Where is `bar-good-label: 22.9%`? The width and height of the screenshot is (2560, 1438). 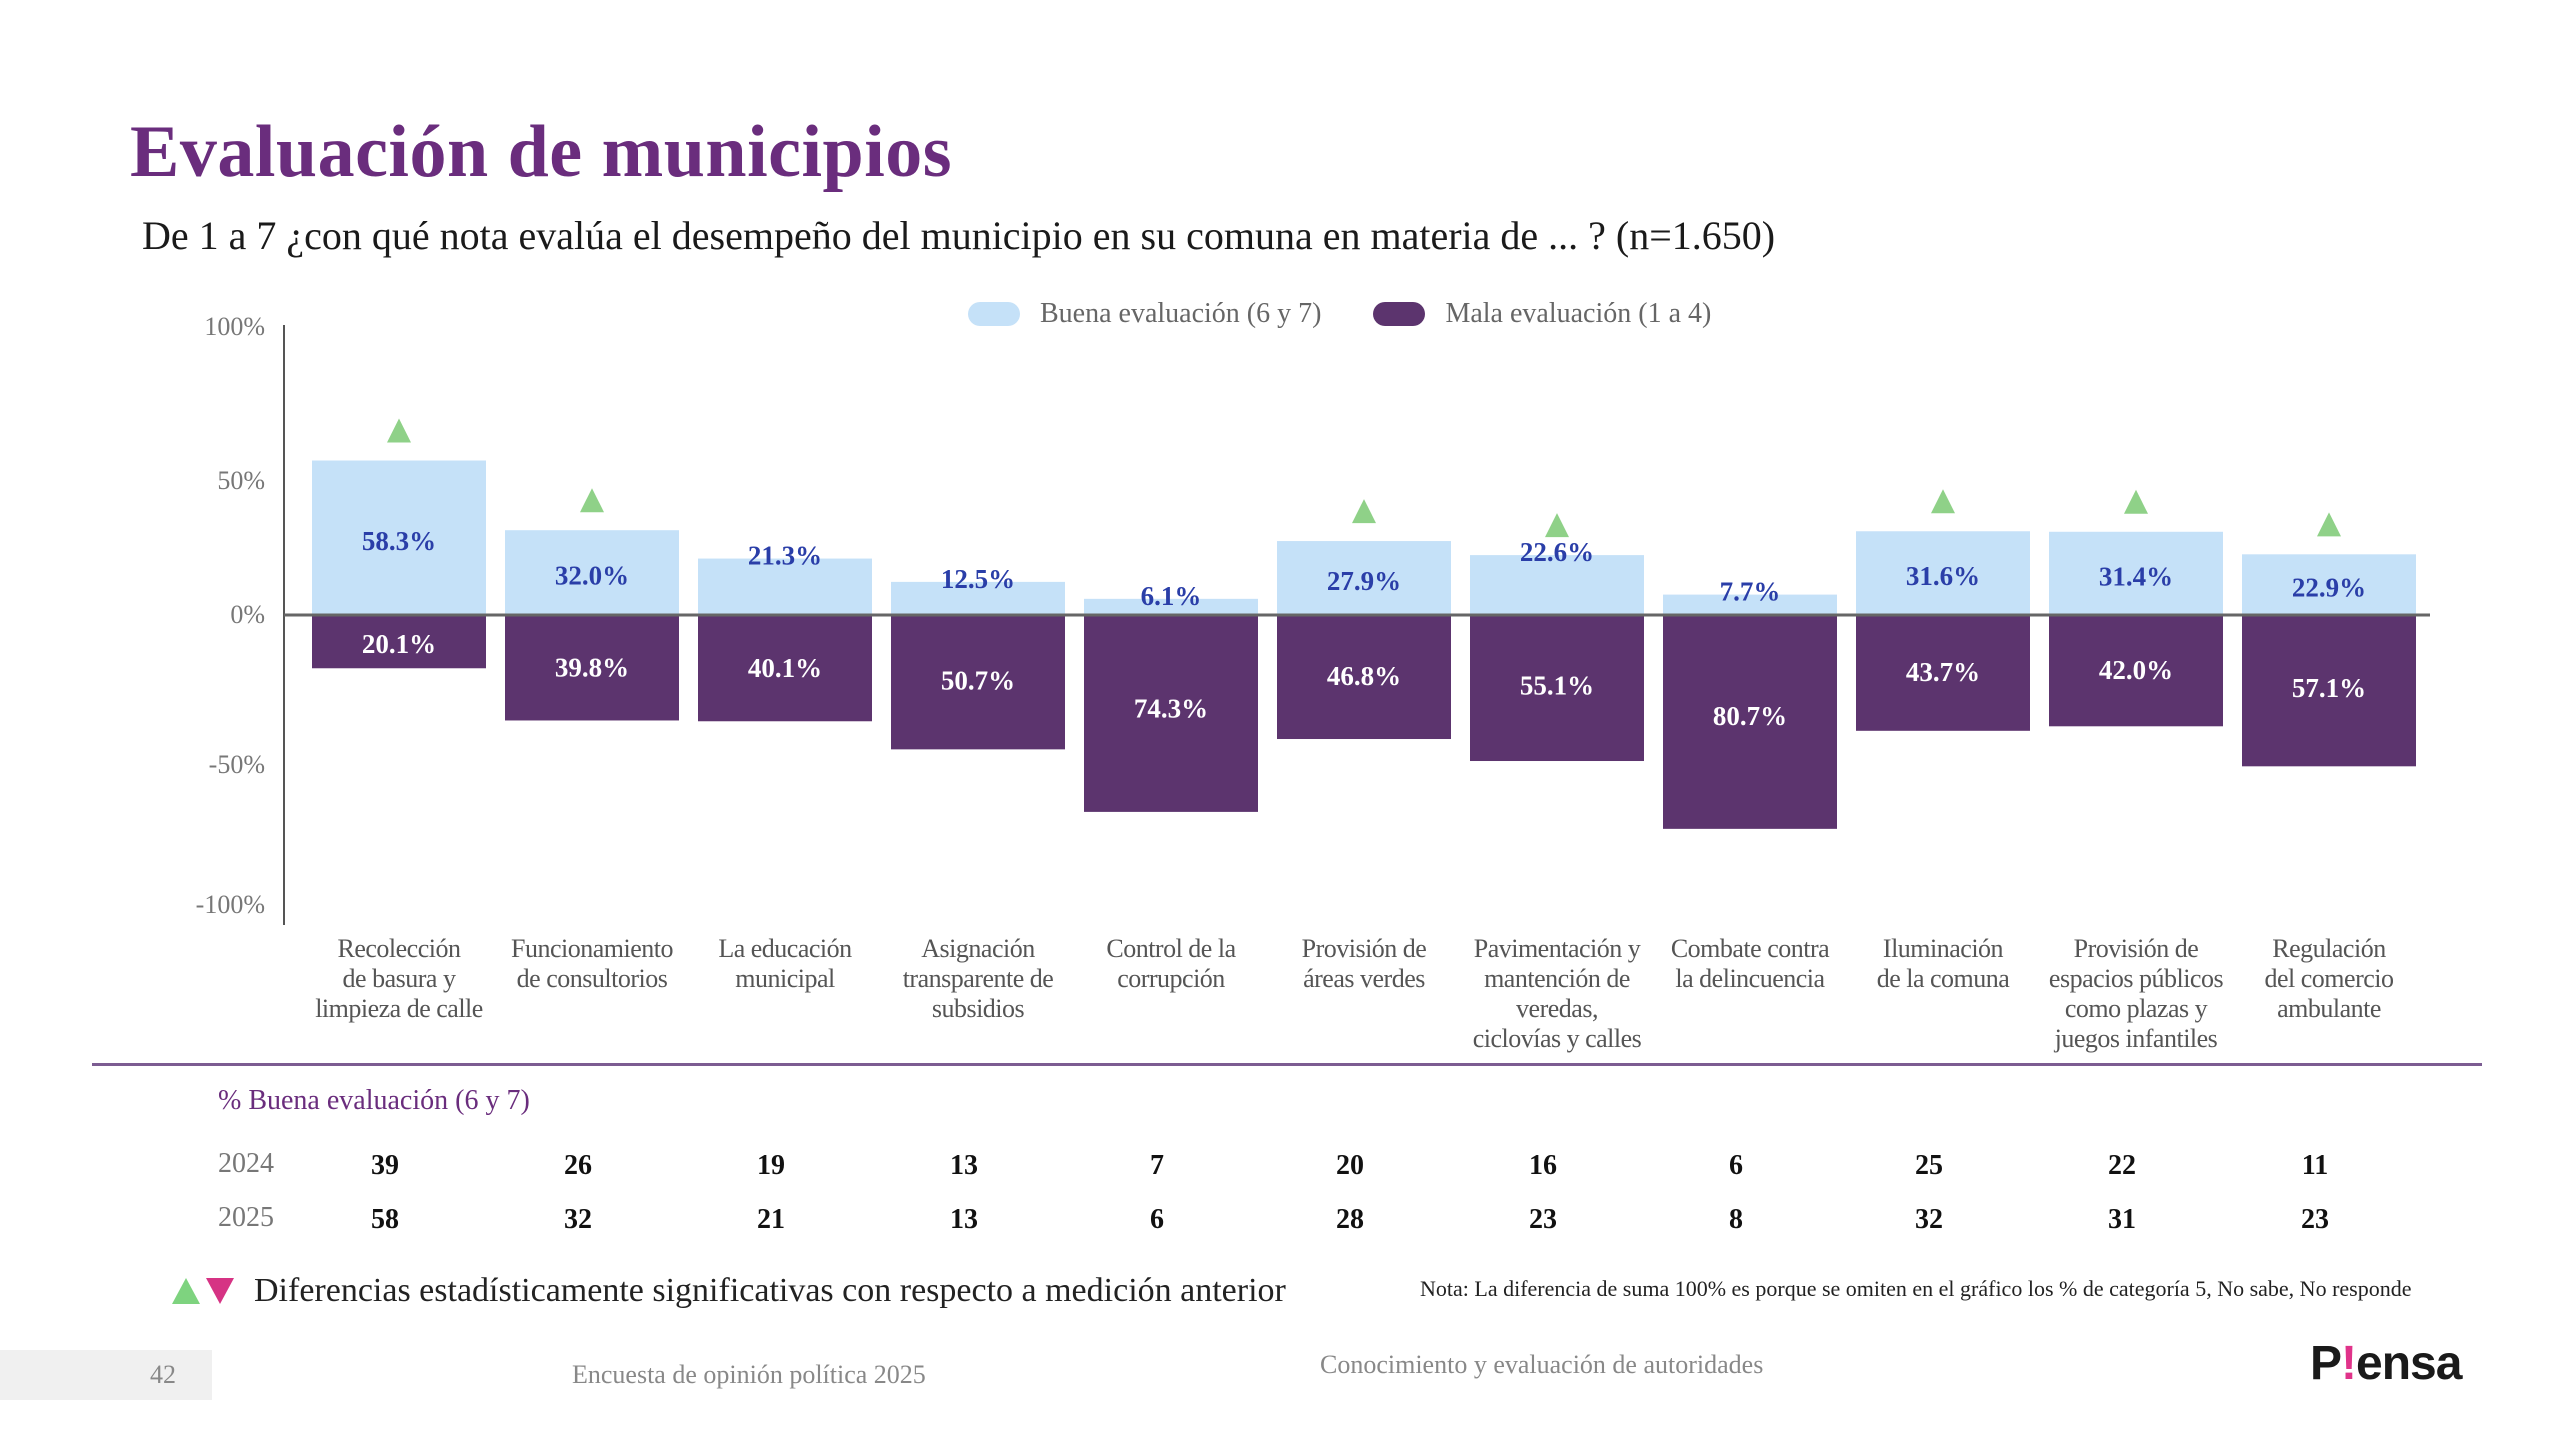
bar-good-label: 22.9% is located at coordinates (2329, 588).